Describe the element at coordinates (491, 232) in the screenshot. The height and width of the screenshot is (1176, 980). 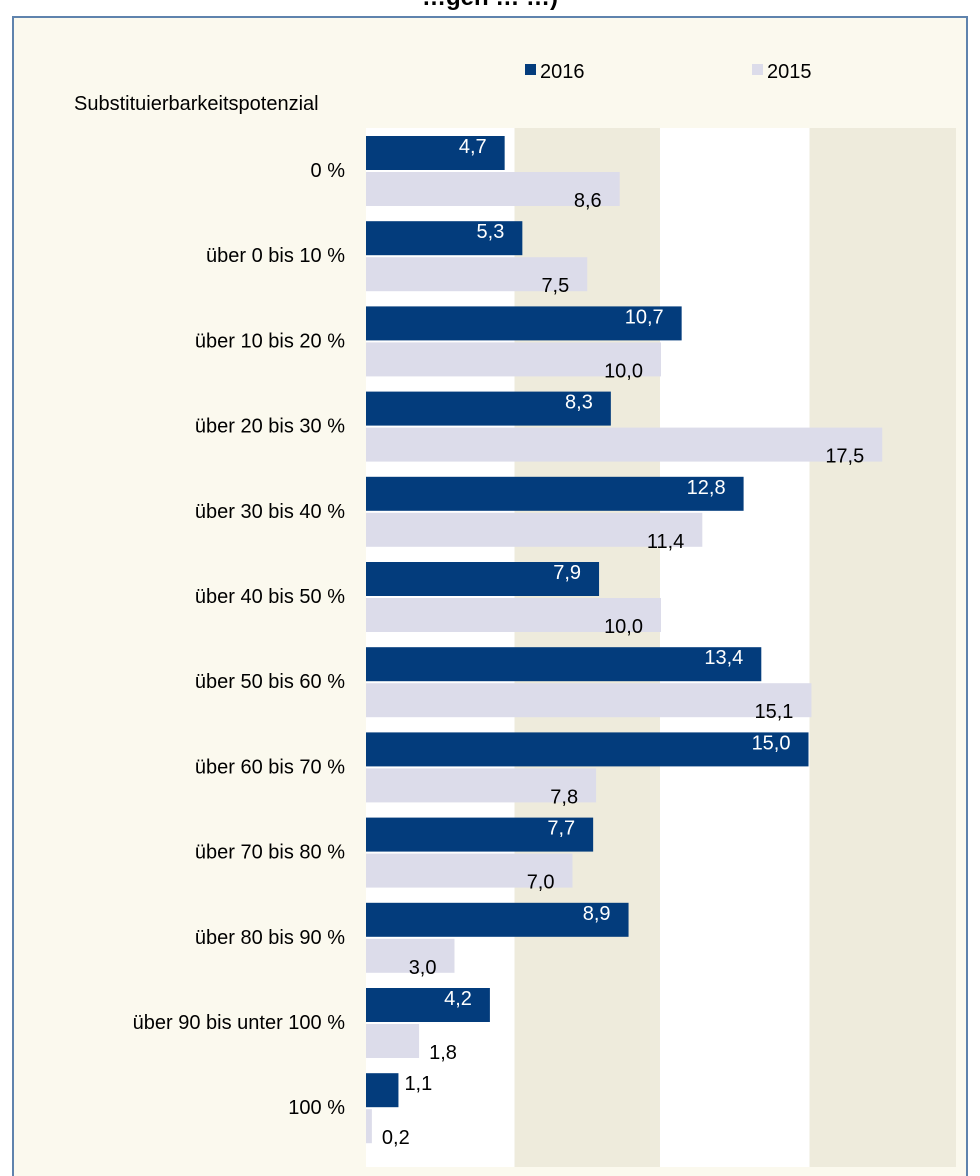
I see `data-label: 5,3` at that location.